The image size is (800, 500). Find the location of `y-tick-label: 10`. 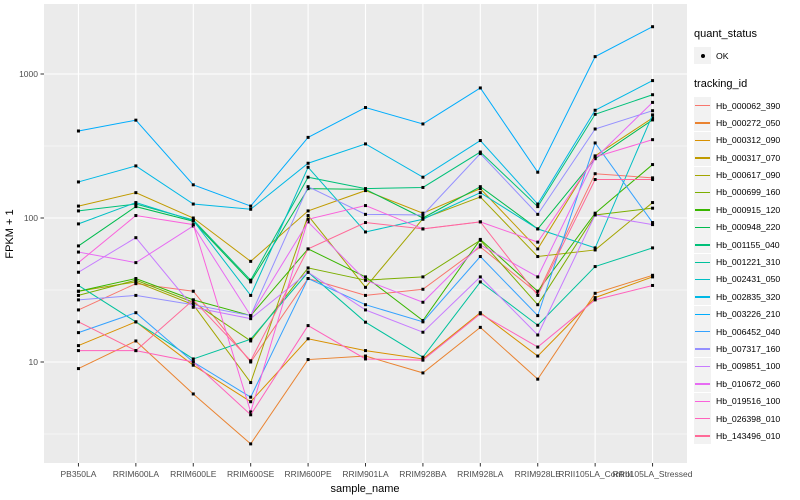

y-tick-label: 10 is located at coordinates (34, 362).